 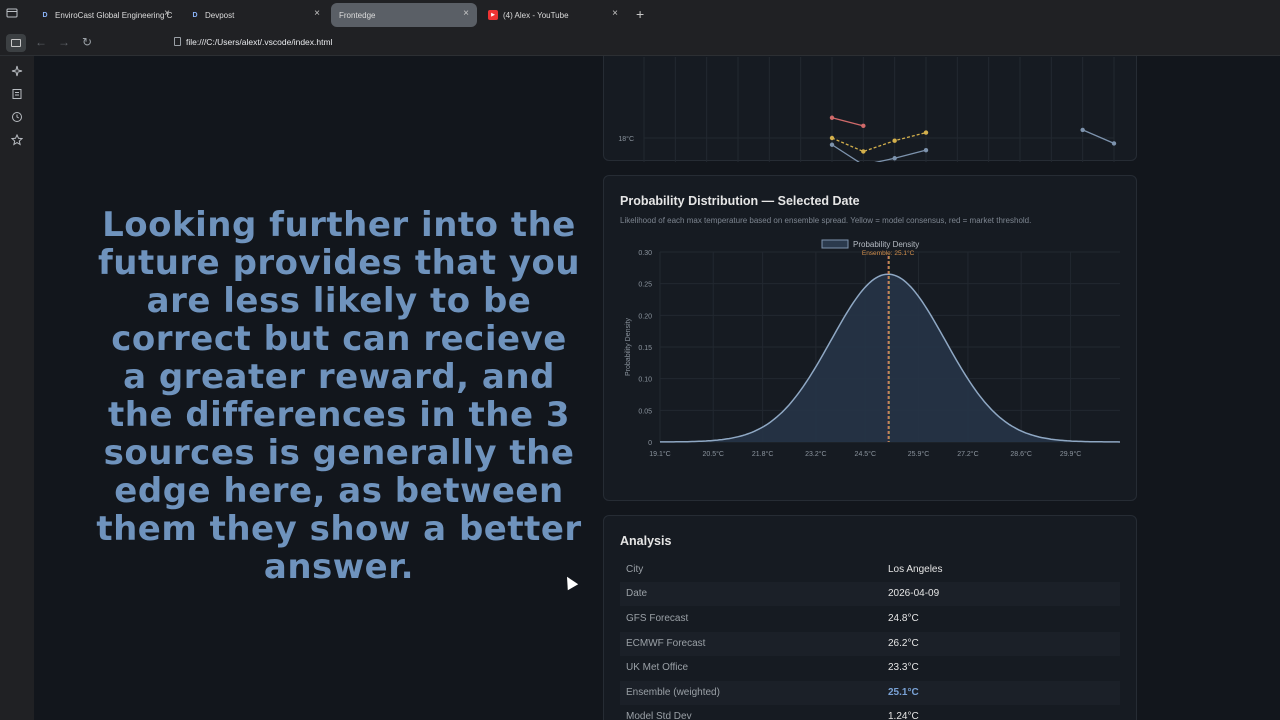 I want to click on legend-label: Probability Density, so click(x=886, y=244).